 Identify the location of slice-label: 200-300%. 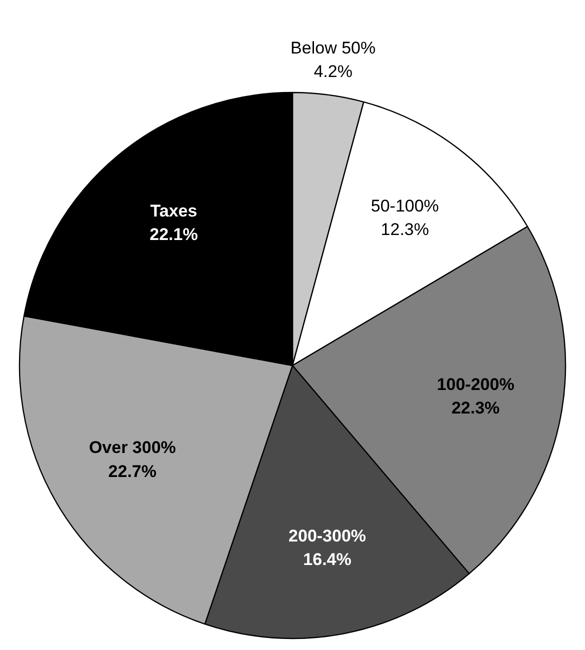
(327, 536).